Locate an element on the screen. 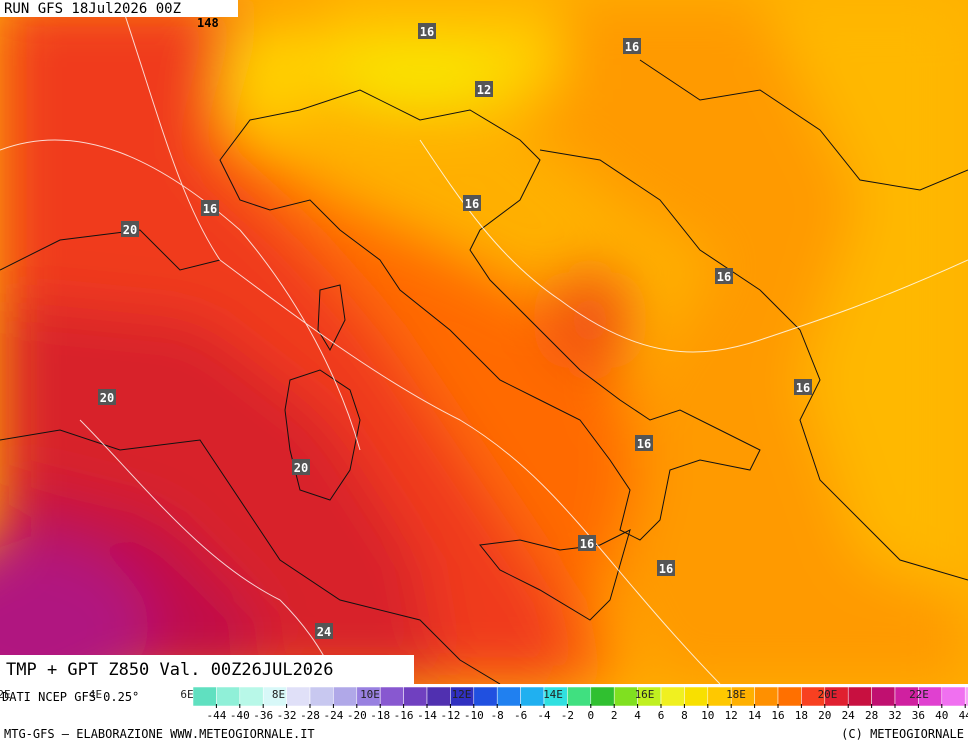 The height and width of the screenshot is (749, 968). scale-label: 40 is located at coordinates (941, 715).